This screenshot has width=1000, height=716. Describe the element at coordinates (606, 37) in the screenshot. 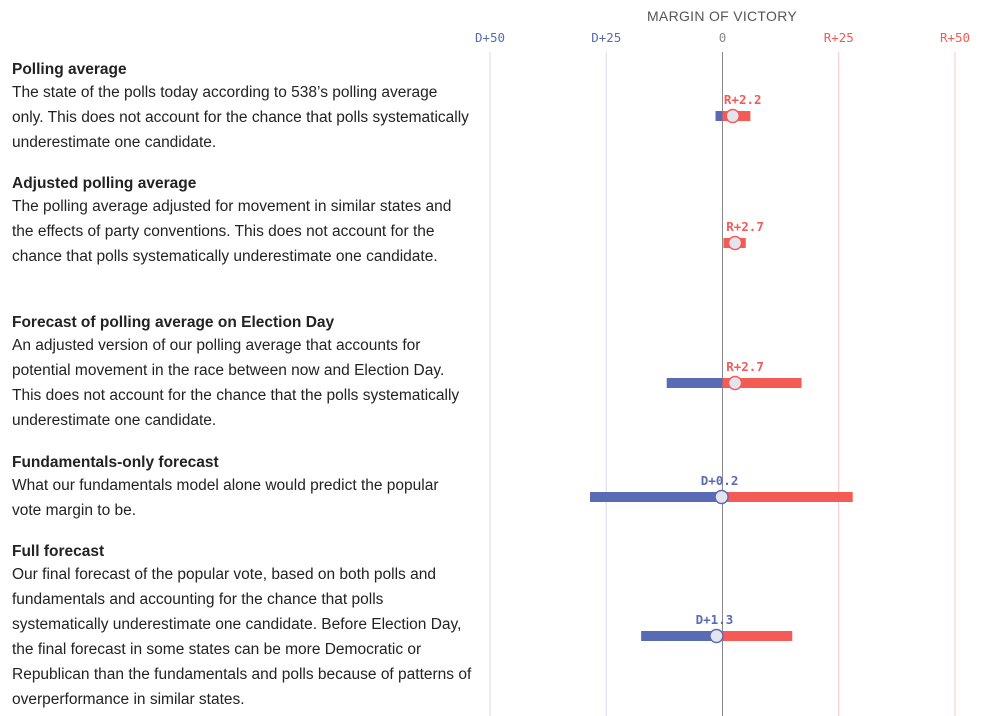

I see `tick-label: D+25` at that location.